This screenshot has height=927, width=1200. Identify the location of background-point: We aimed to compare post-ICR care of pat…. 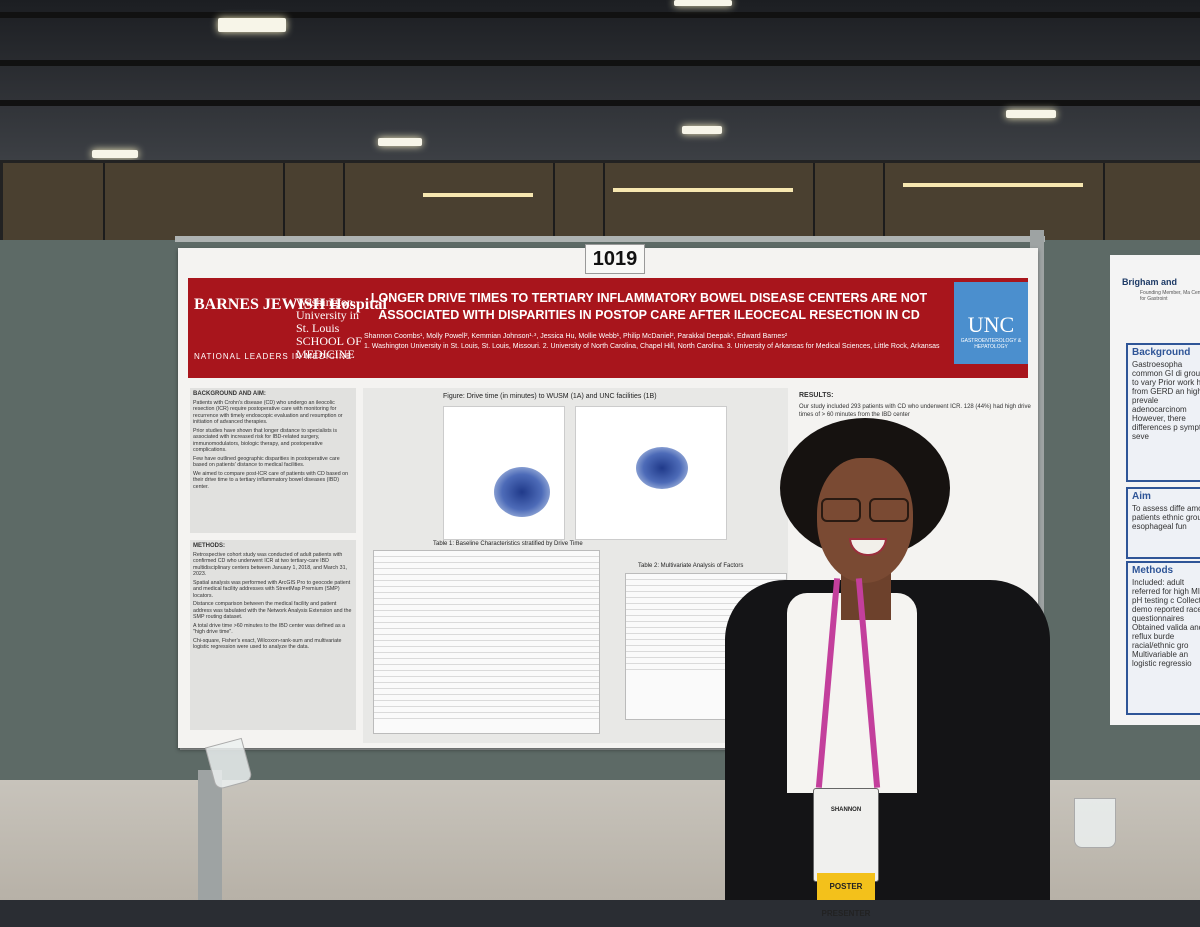
(271, 480).